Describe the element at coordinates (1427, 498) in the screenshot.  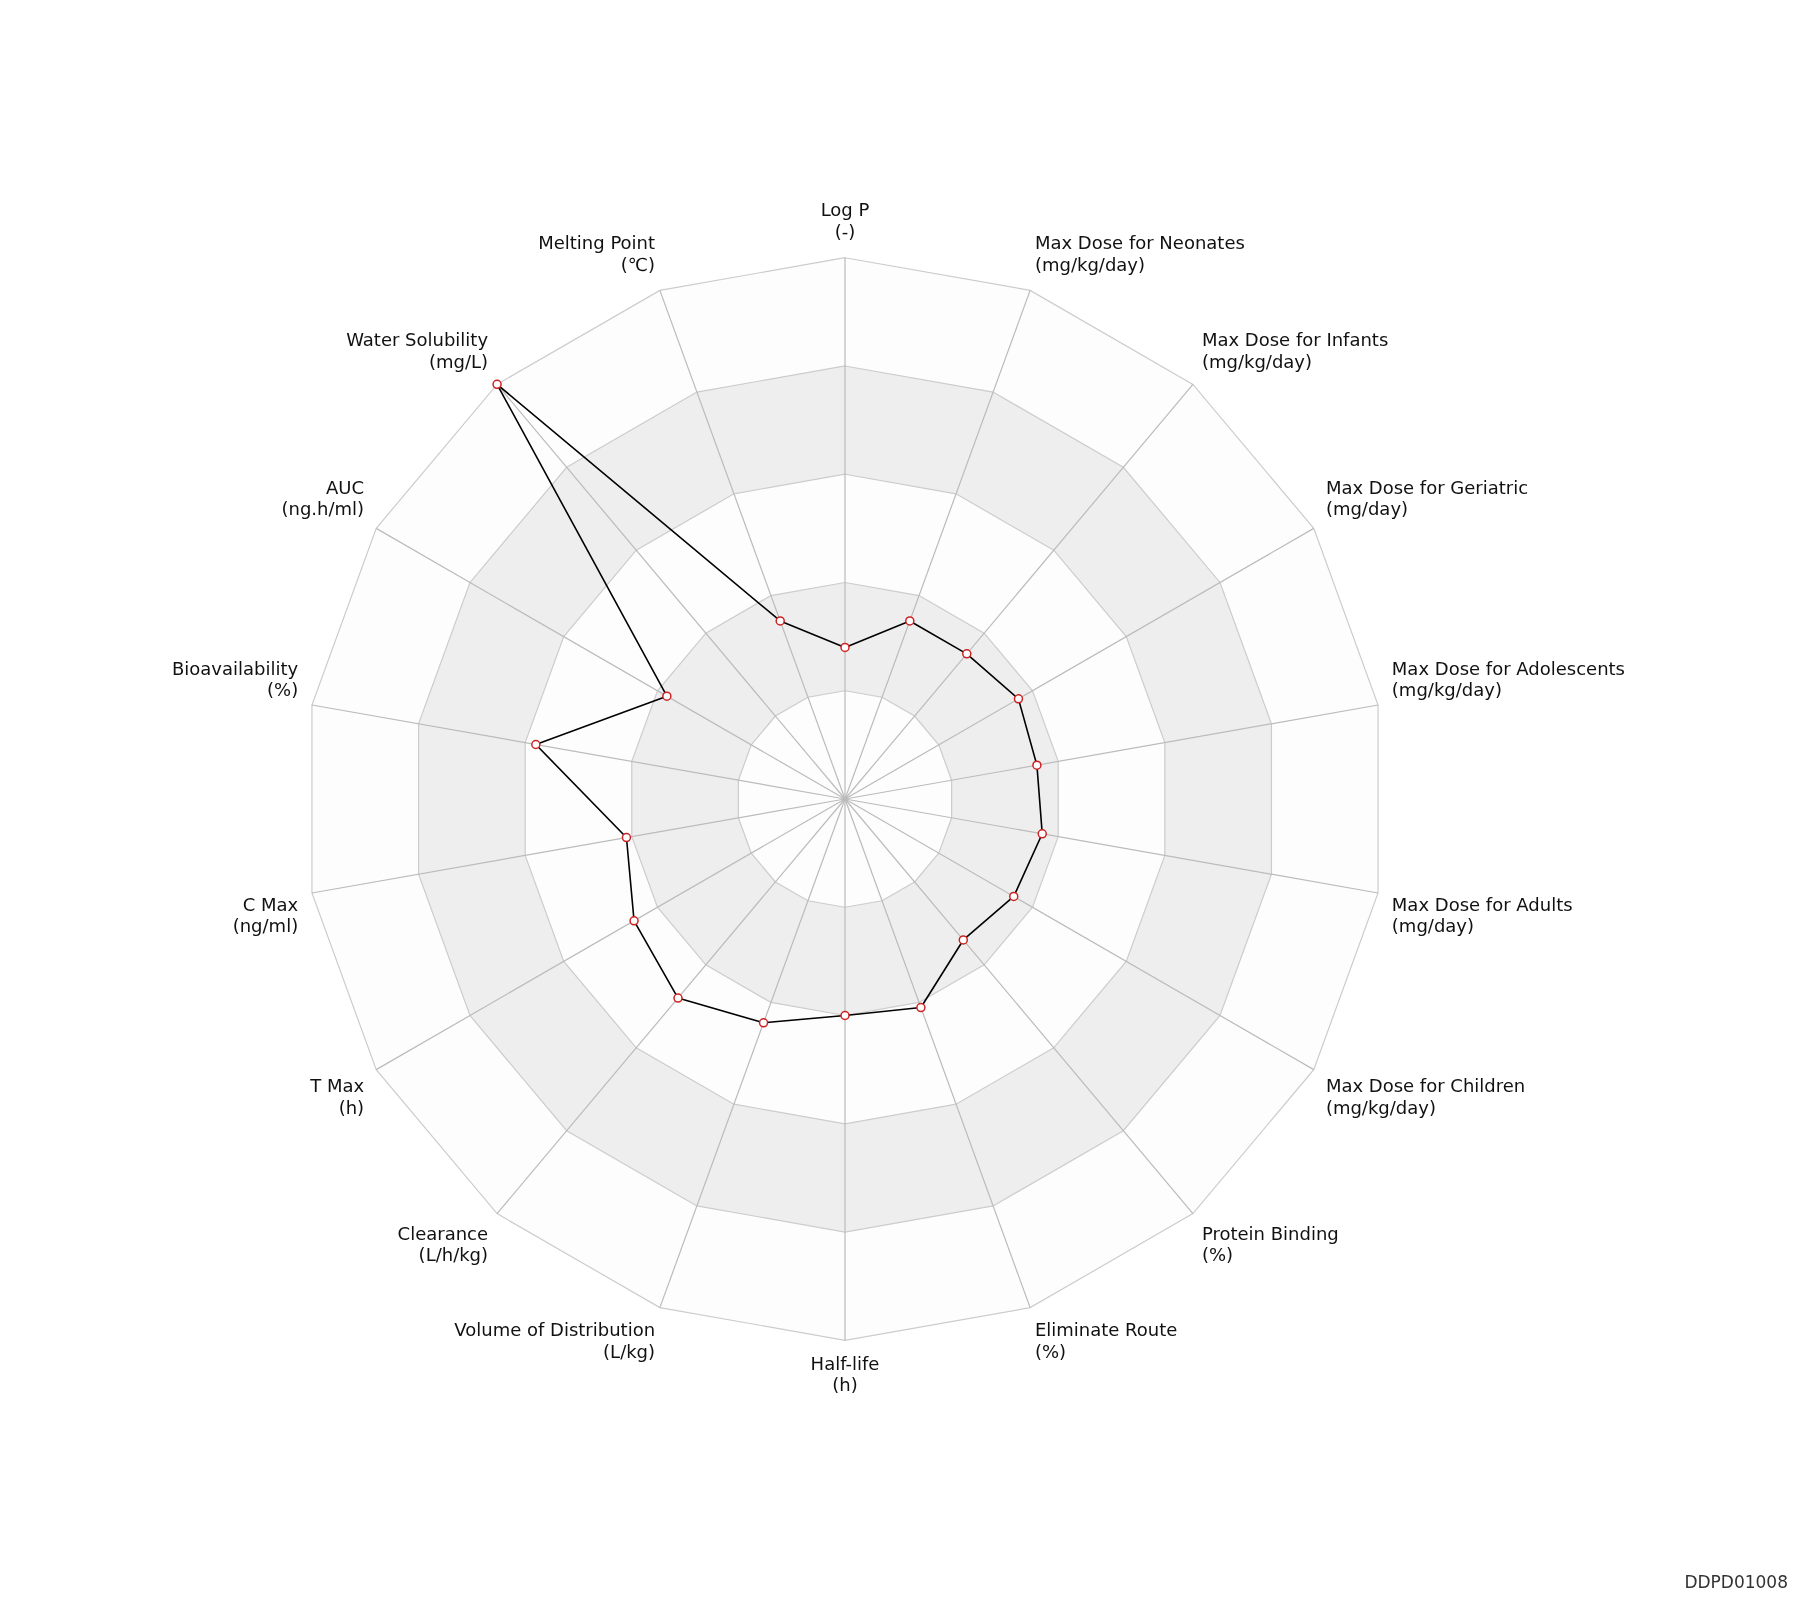
I see `spoke-label: Max Dose for Geriatric (mg/day)` at that location.